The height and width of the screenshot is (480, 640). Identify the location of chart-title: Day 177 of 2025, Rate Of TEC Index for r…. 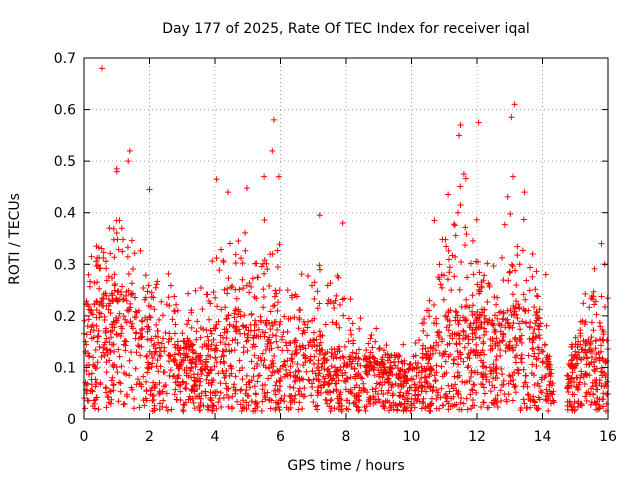
(346, 29).